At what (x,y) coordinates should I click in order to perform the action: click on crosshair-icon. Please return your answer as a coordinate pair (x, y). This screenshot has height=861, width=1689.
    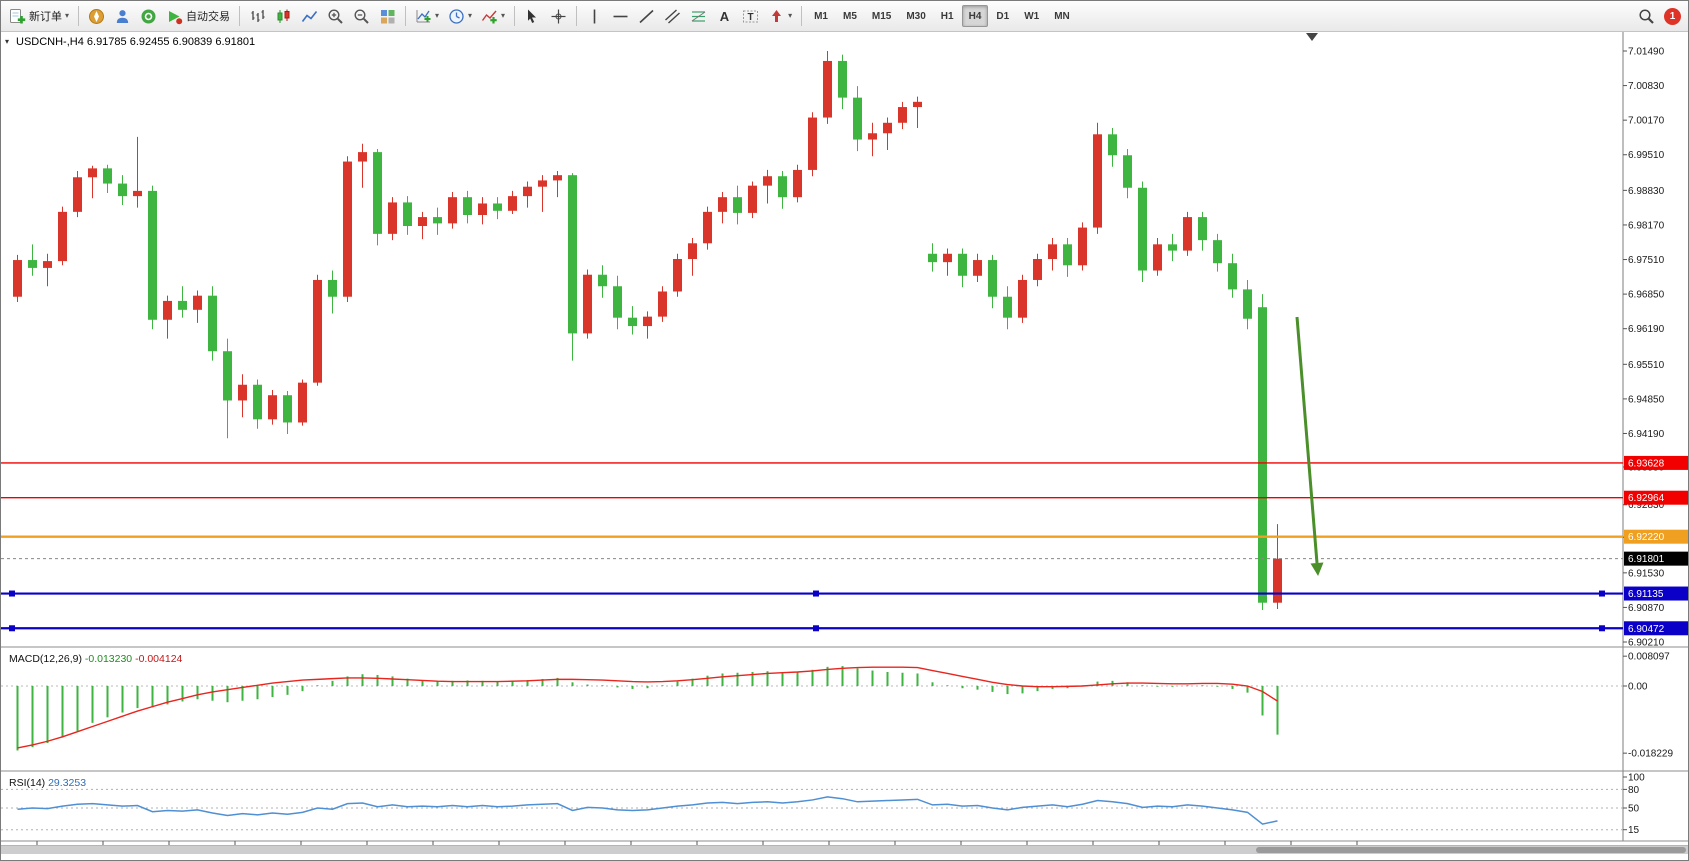
    Looking at the image, I should click on (558, 16).